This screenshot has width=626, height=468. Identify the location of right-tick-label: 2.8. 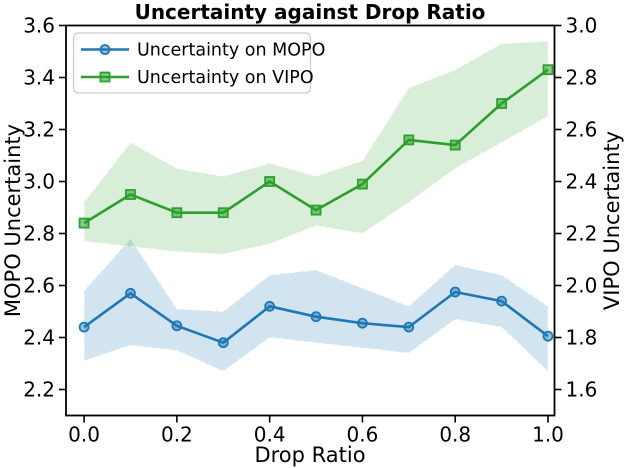
(582, 78).